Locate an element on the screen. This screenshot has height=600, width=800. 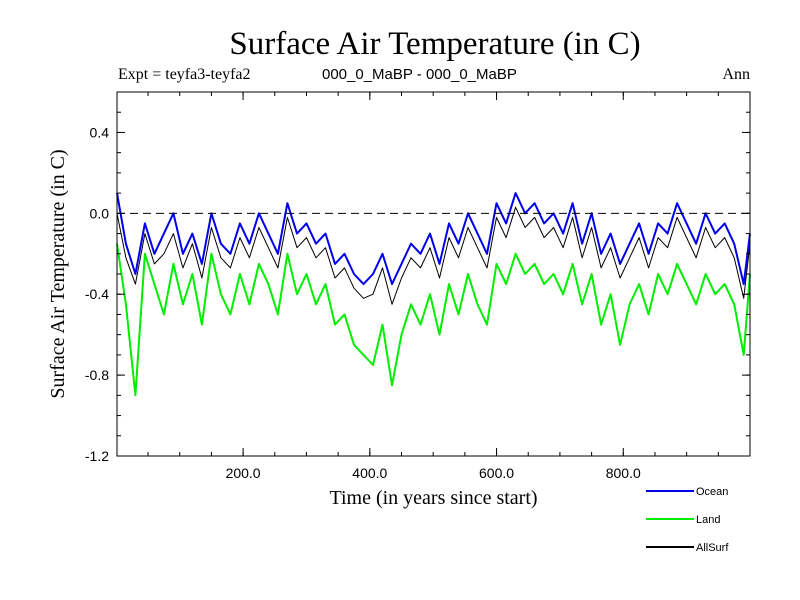
experiment-label: Expt = teyfa3-teyfa2 is located at coordinates (184, 74).